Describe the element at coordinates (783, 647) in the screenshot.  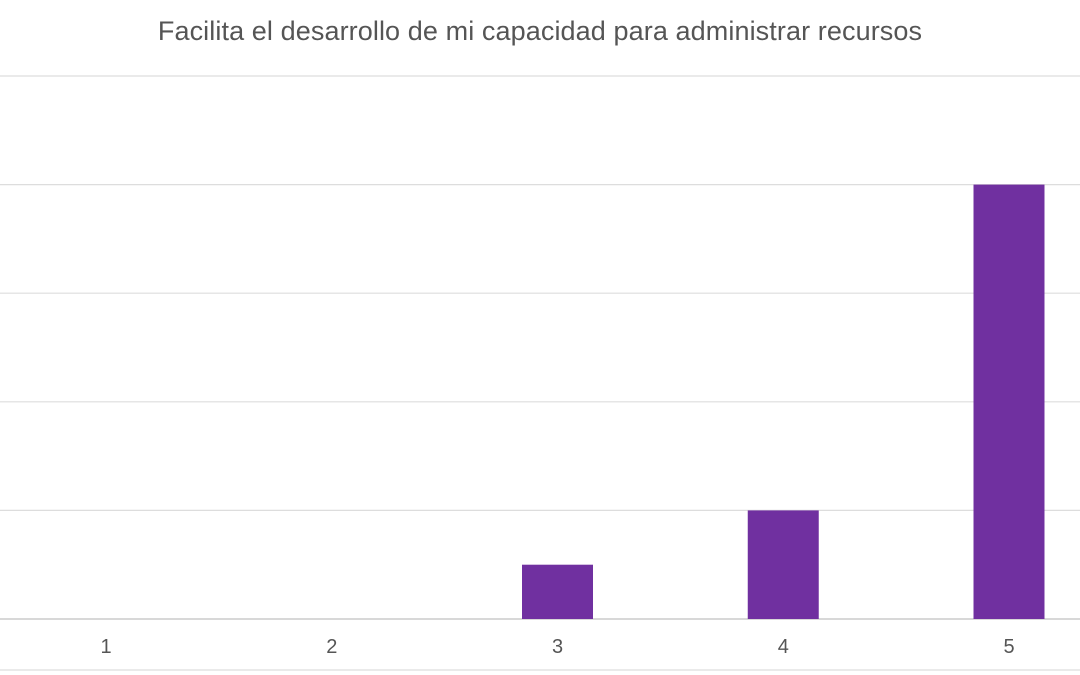
I see `x-tick-label-4: 4` at that location.